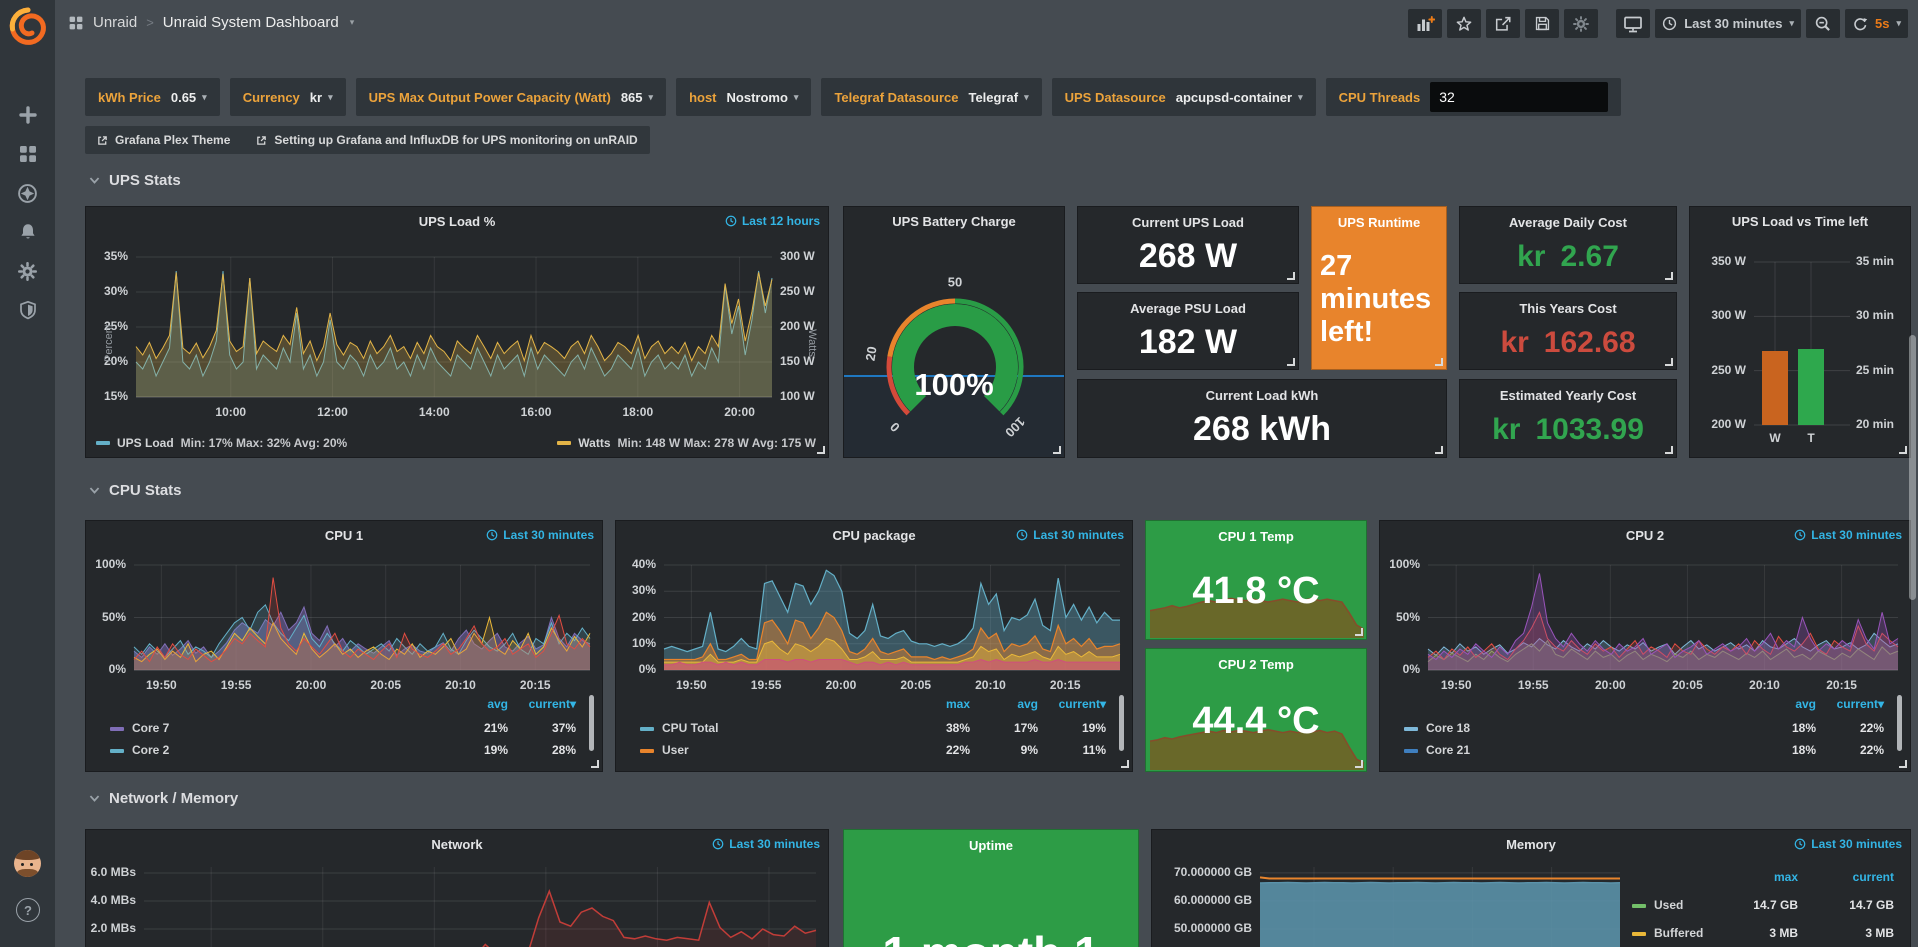  Describe the element at coordinates (1503, 23) in the screenshot. I see `share-button` at that location.